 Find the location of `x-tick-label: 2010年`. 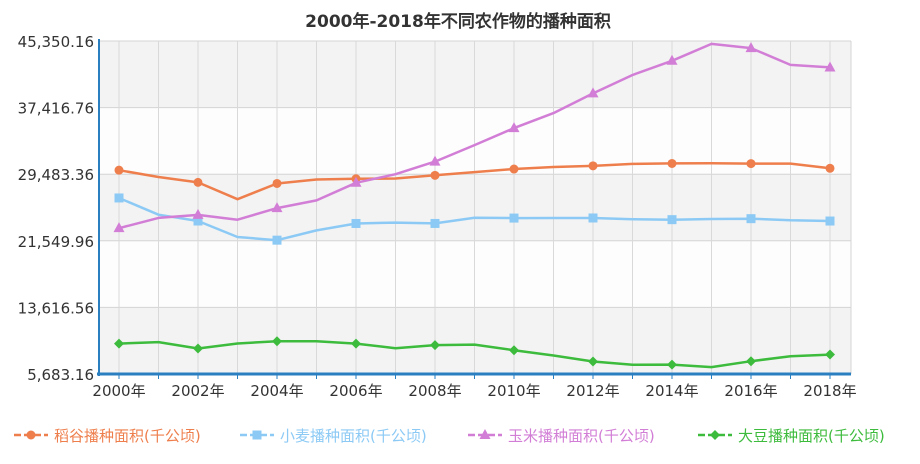

x-tick-label: 2010年 is located at coordinates (513, 391).